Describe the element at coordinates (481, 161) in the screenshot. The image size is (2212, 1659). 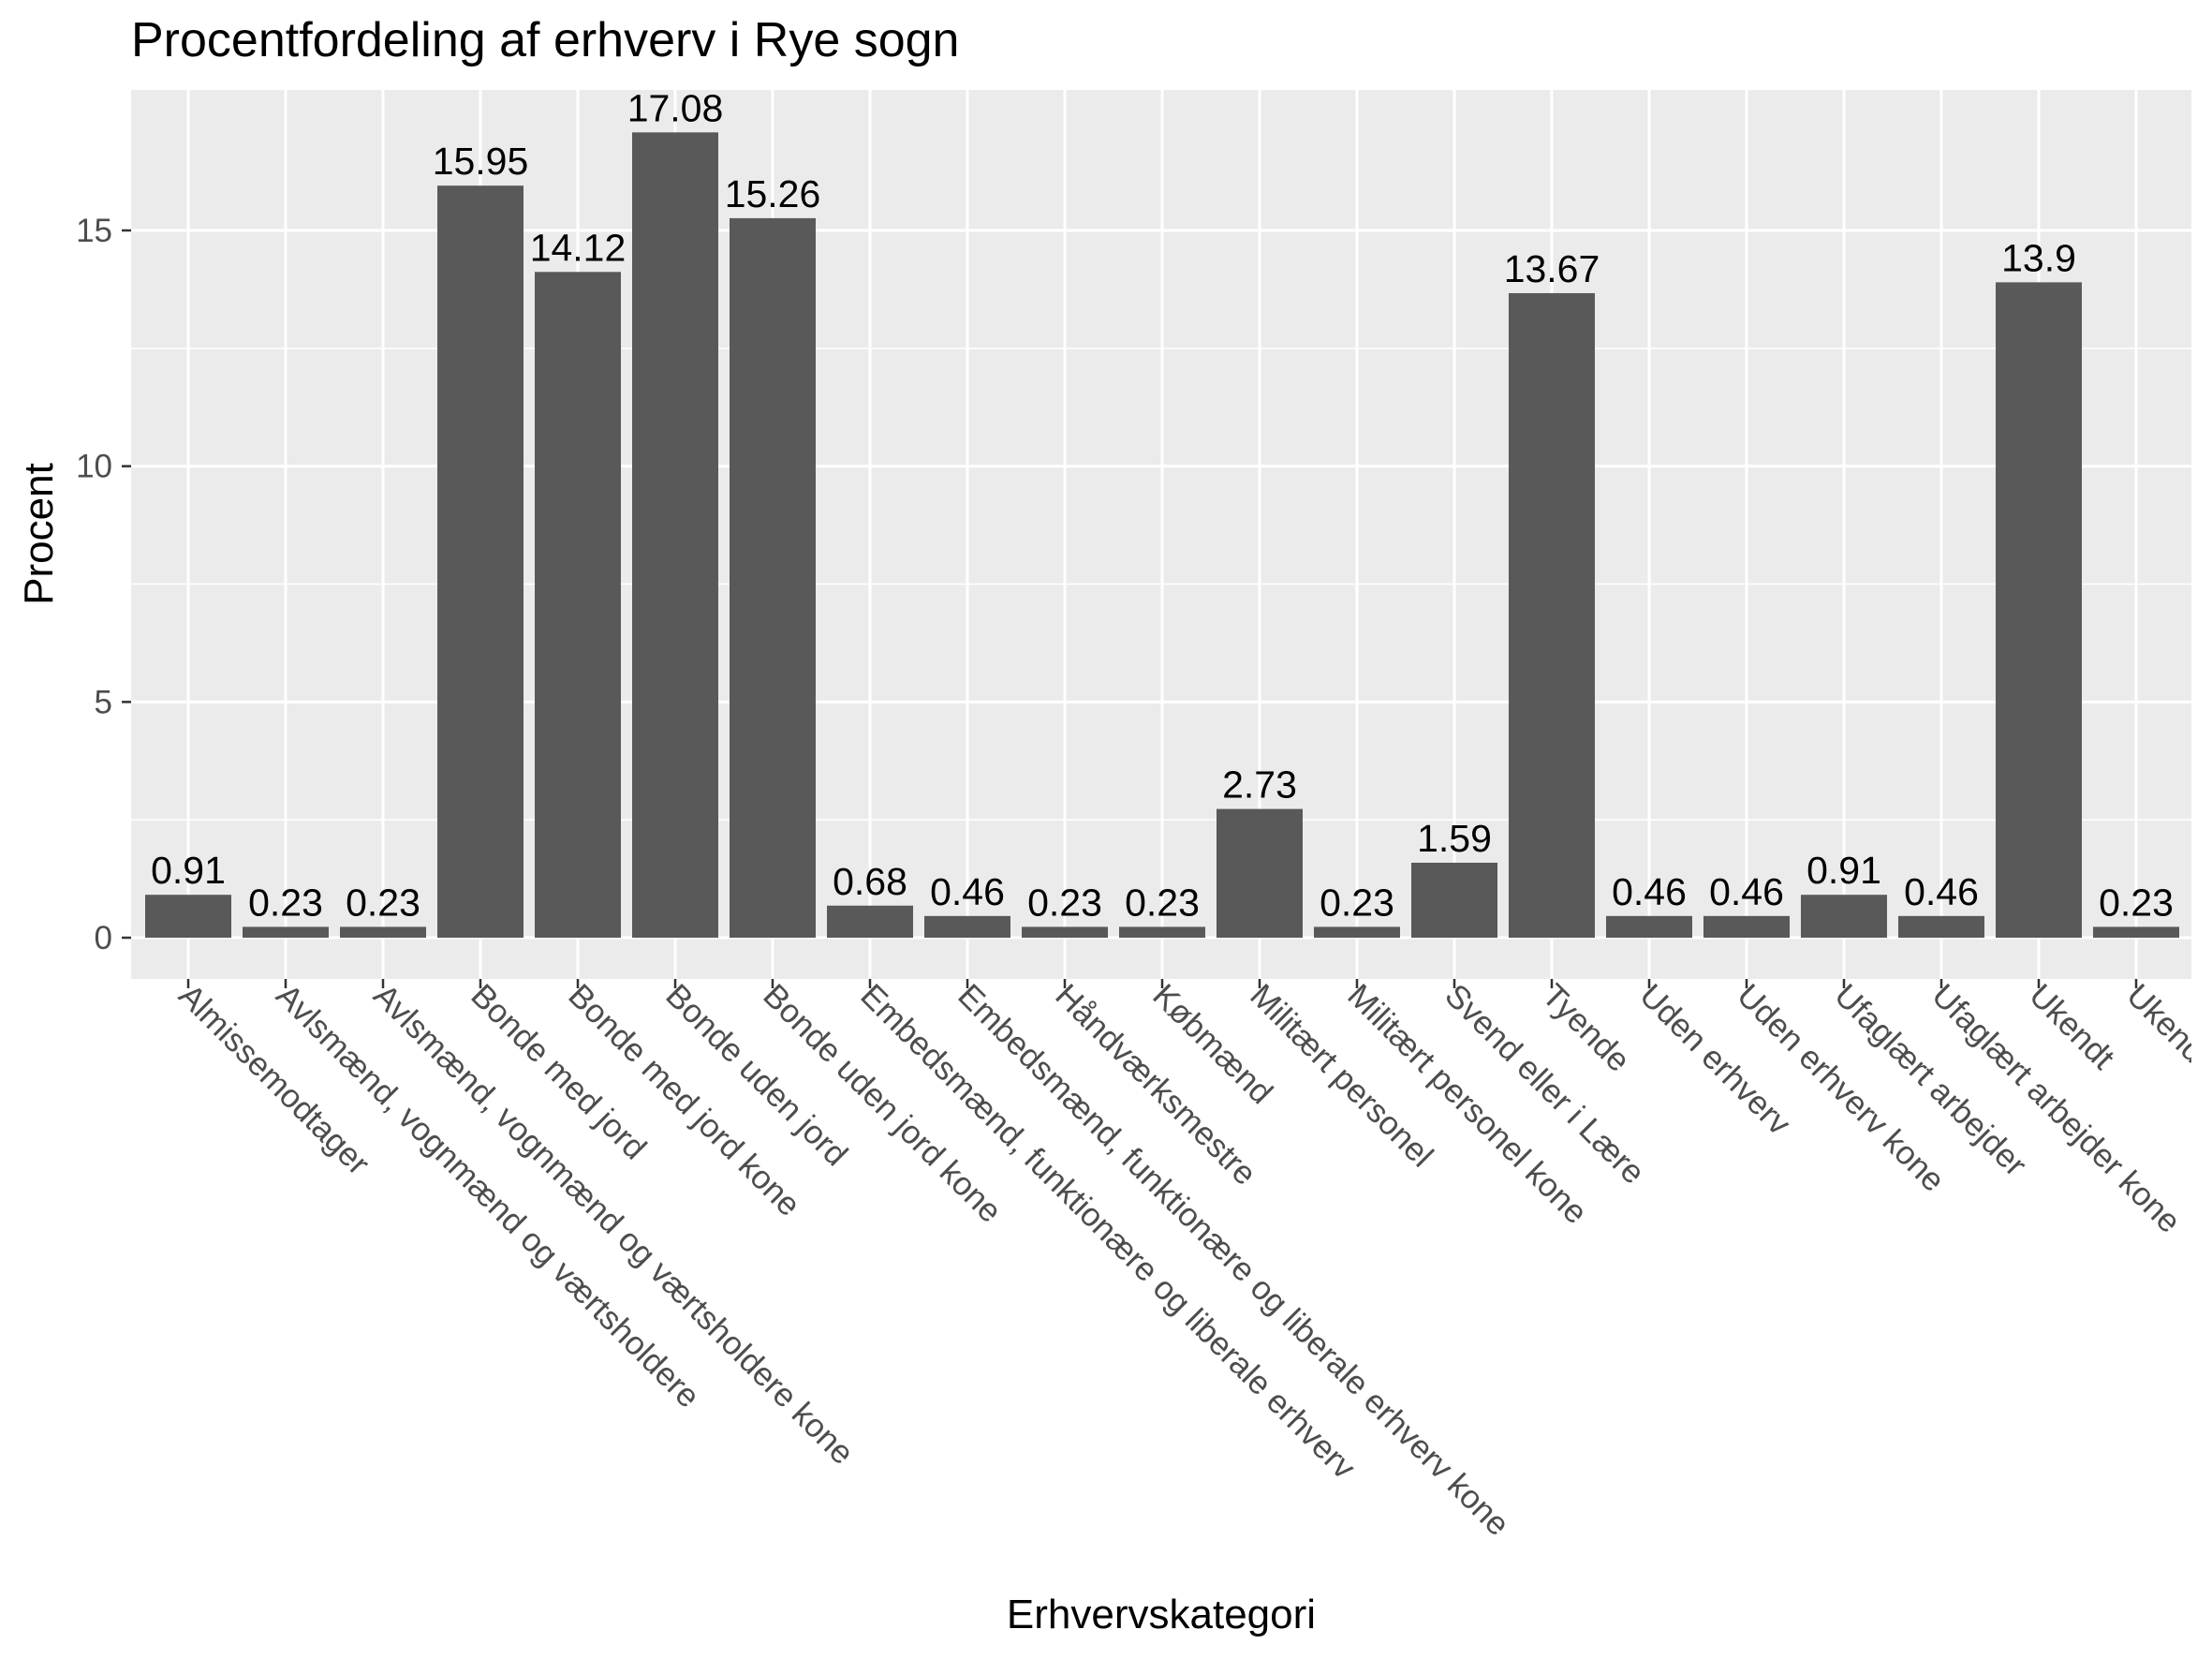
I see `data-label: 15.95` at that location.